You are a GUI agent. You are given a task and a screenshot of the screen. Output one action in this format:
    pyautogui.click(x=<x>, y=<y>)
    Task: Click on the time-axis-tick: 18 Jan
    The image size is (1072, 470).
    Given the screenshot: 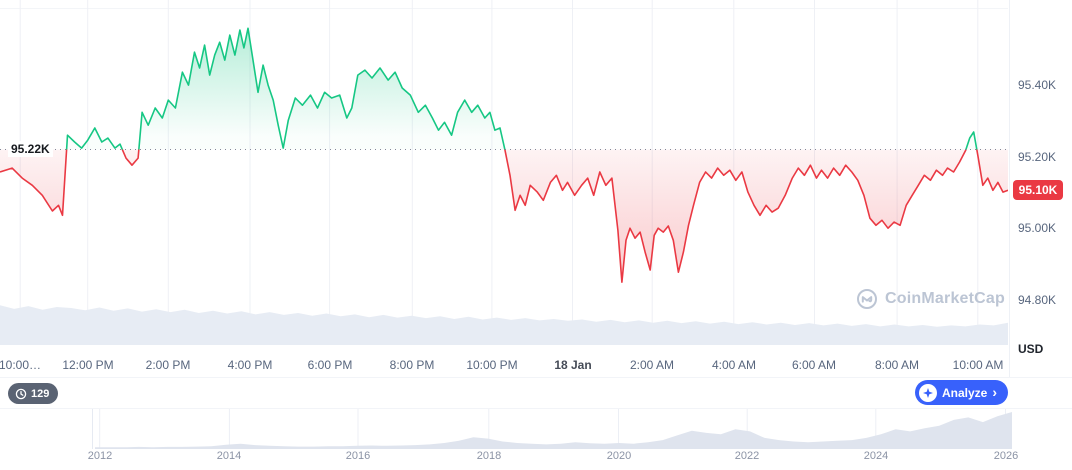 What is the action you would take?
    pyautogui.click(x=573, y=365)
    